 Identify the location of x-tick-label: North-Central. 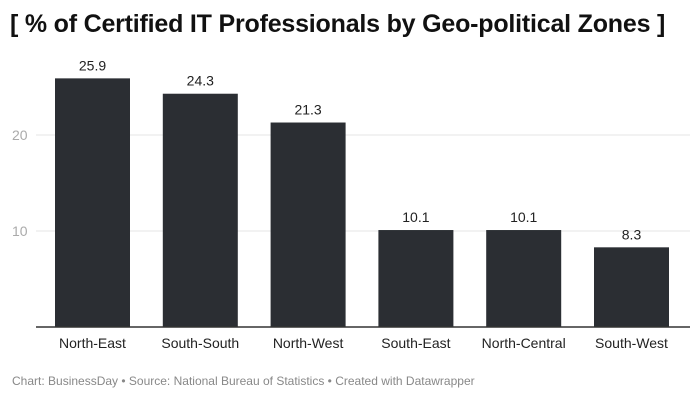
(524, 343).